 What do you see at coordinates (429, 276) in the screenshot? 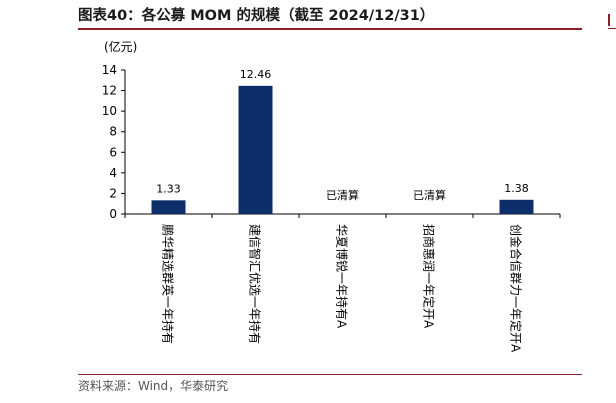
I see `category-label: 招商惠润一年定开A` at bounding box center [429, 276].